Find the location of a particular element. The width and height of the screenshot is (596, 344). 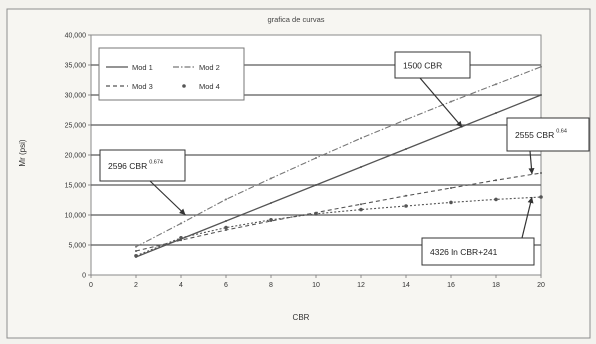

y-tick-label: 5,000 is located at coordinates (77, 246).